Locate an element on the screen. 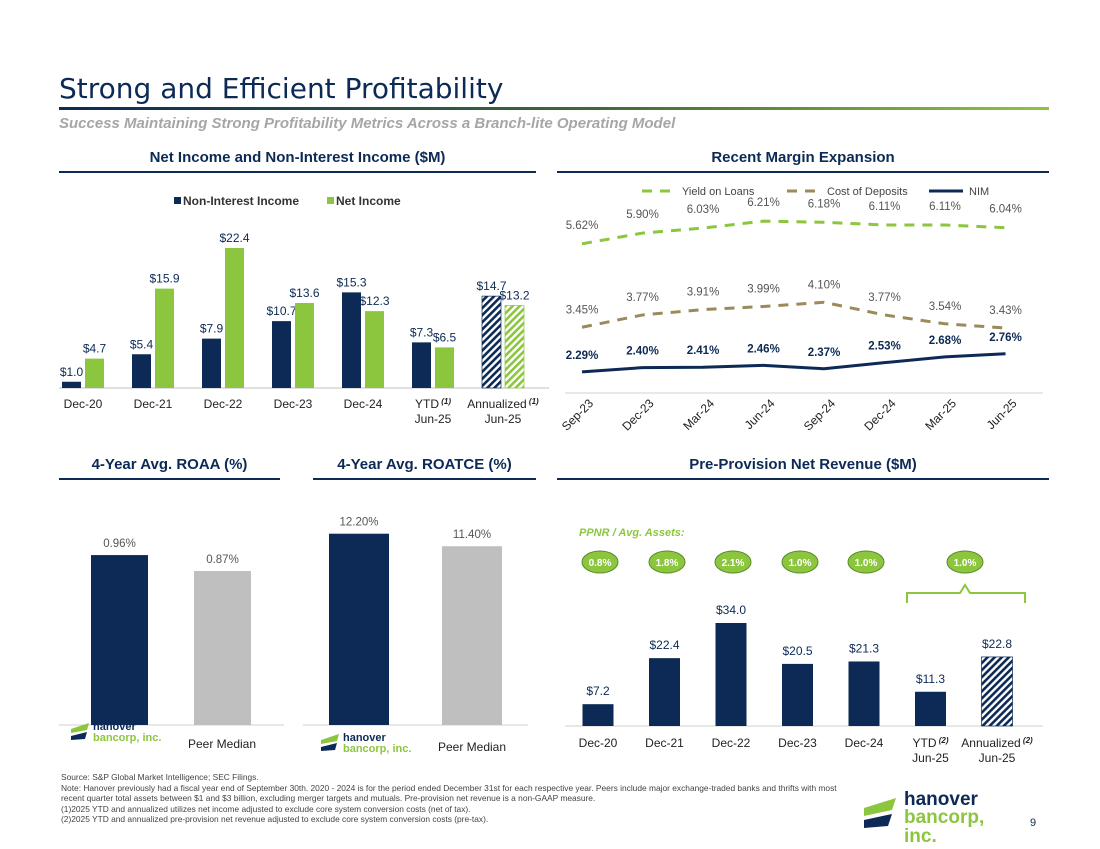  data-label: 2.40% is located at coordinates (642, 352).